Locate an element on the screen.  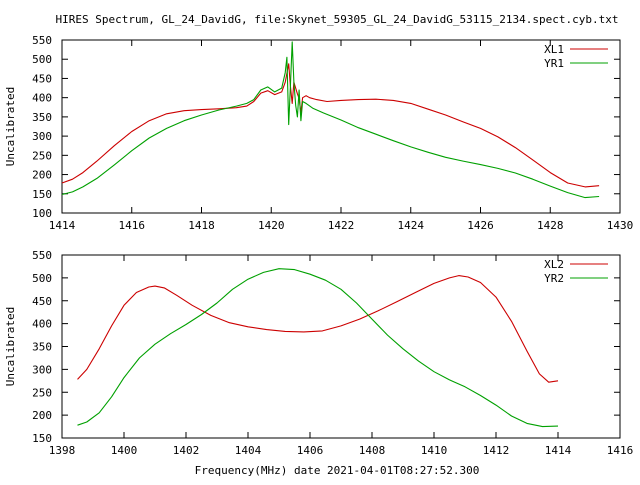
x-tick-label: 1424 is located at coordinates (411, 225).